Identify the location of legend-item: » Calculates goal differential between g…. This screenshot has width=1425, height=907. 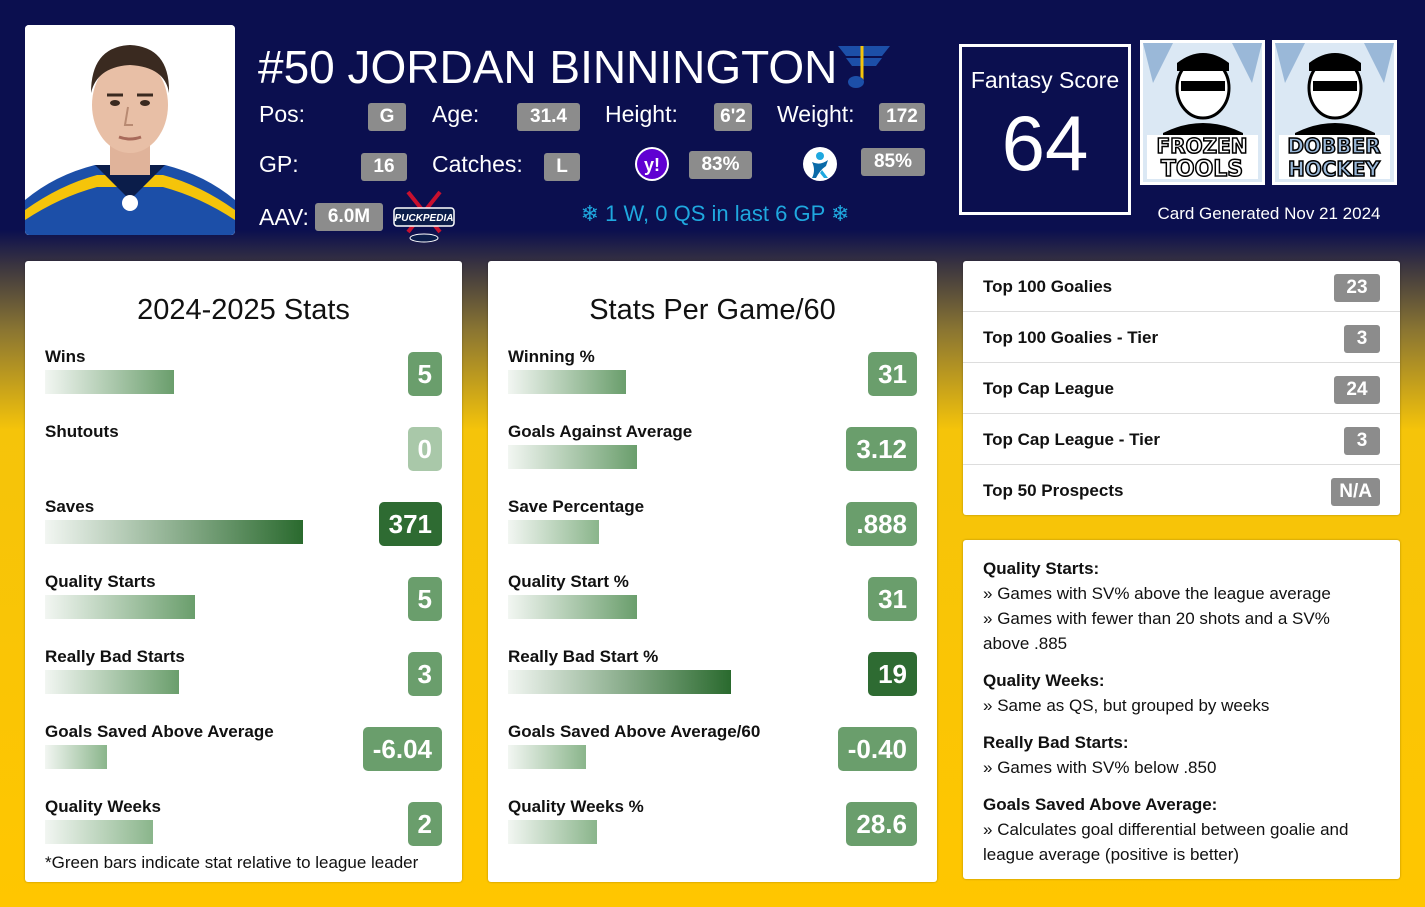
(1181, 842).